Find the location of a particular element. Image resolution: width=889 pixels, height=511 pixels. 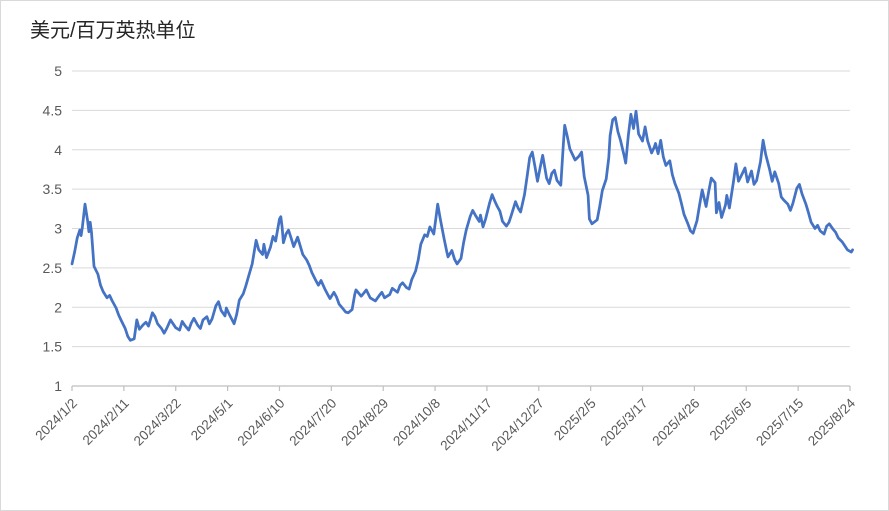

x-axis-ticks is located at coordinates (461, 388).